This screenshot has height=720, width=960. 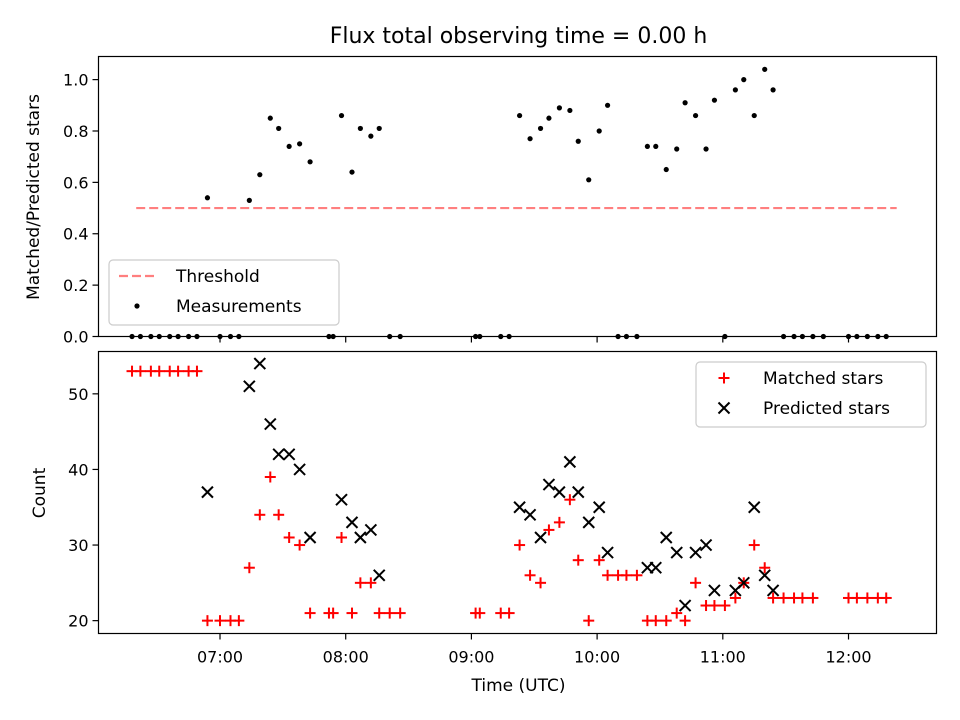 What do you see at coordinates (826, 409) in the screenshot?
I see `legend-label: Predicted stars` at bounding box center [826, 409].